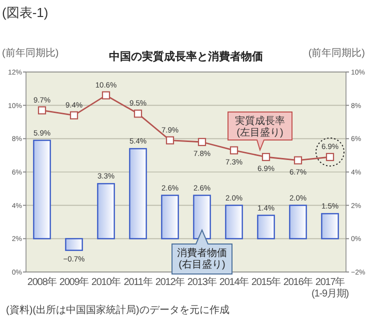 The height and width of the screenshot is (320, 367). Describe the element at coordinates (170, 282) in the screenshot. I see `x-tick-label: 2012年` at that location.